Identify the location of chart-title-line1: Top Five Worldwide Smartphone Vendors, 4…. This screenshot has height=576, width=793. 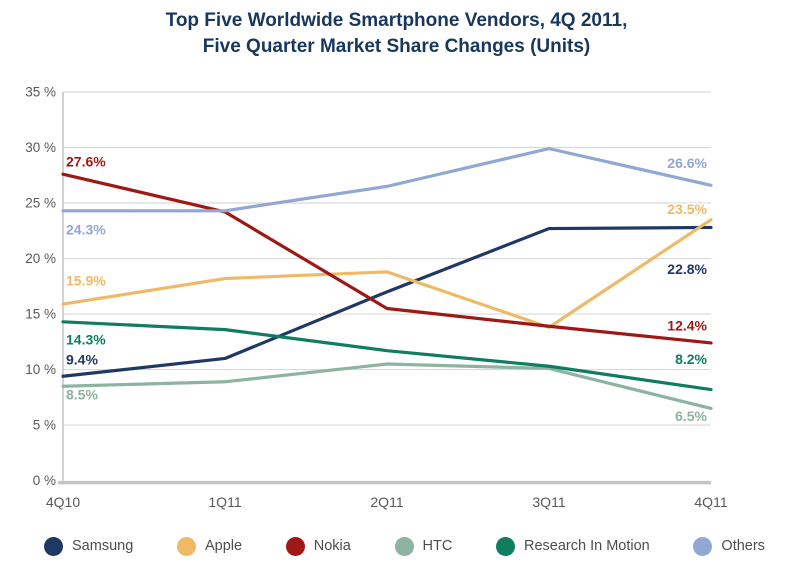
(396, 20).